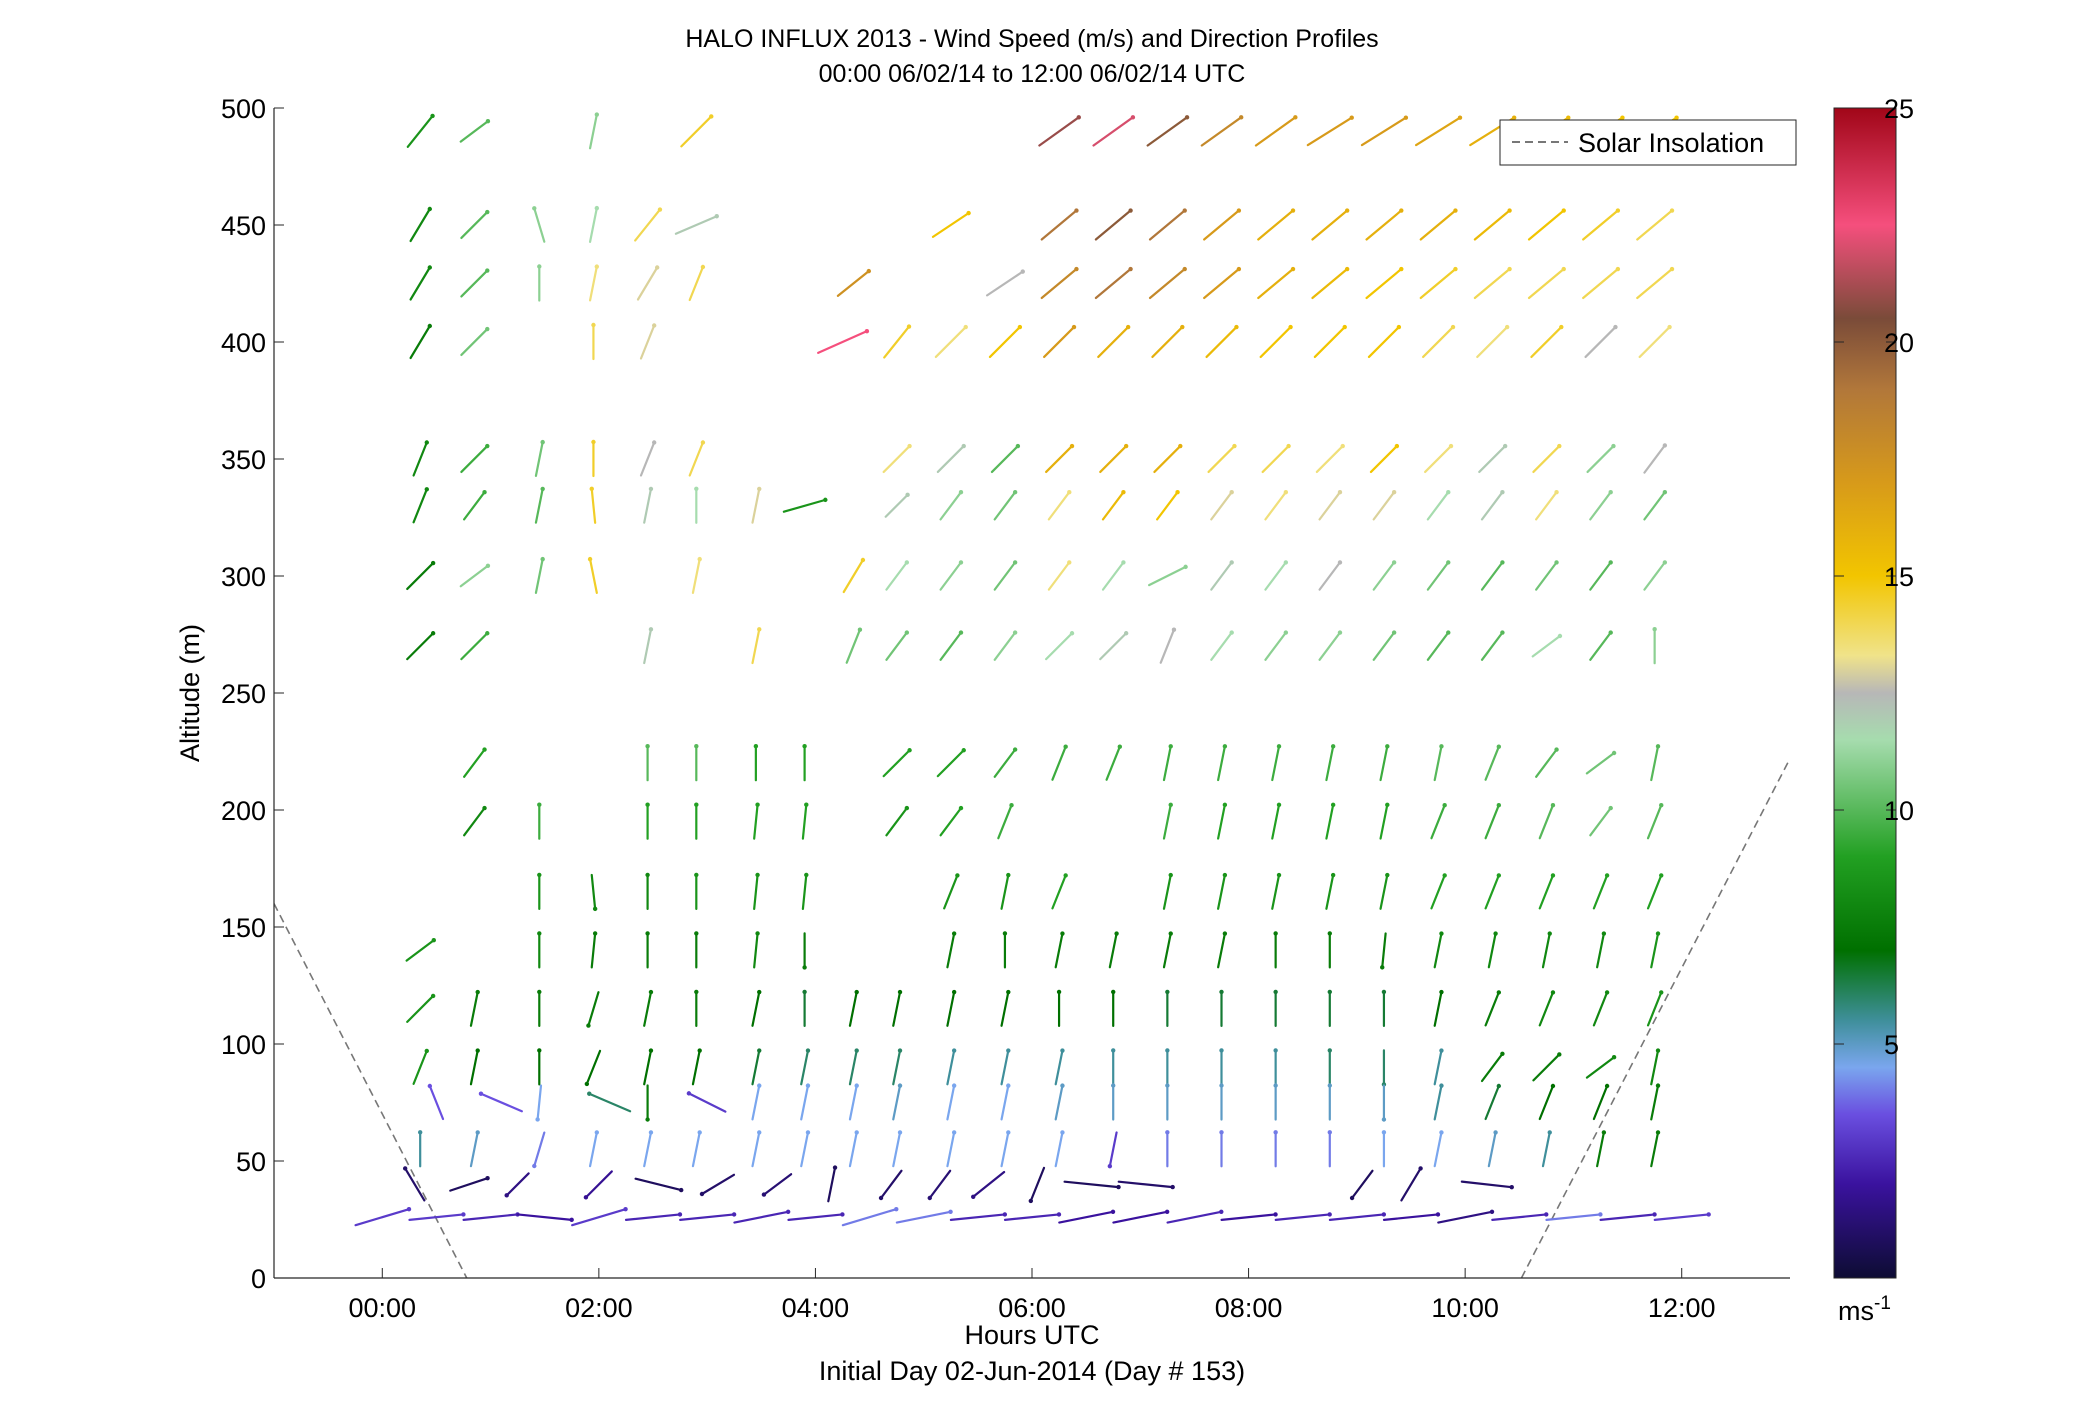 The width and height of the screenshot is (2098, 1425). I want to click on y-tick-label: 350, so click(243, 460).